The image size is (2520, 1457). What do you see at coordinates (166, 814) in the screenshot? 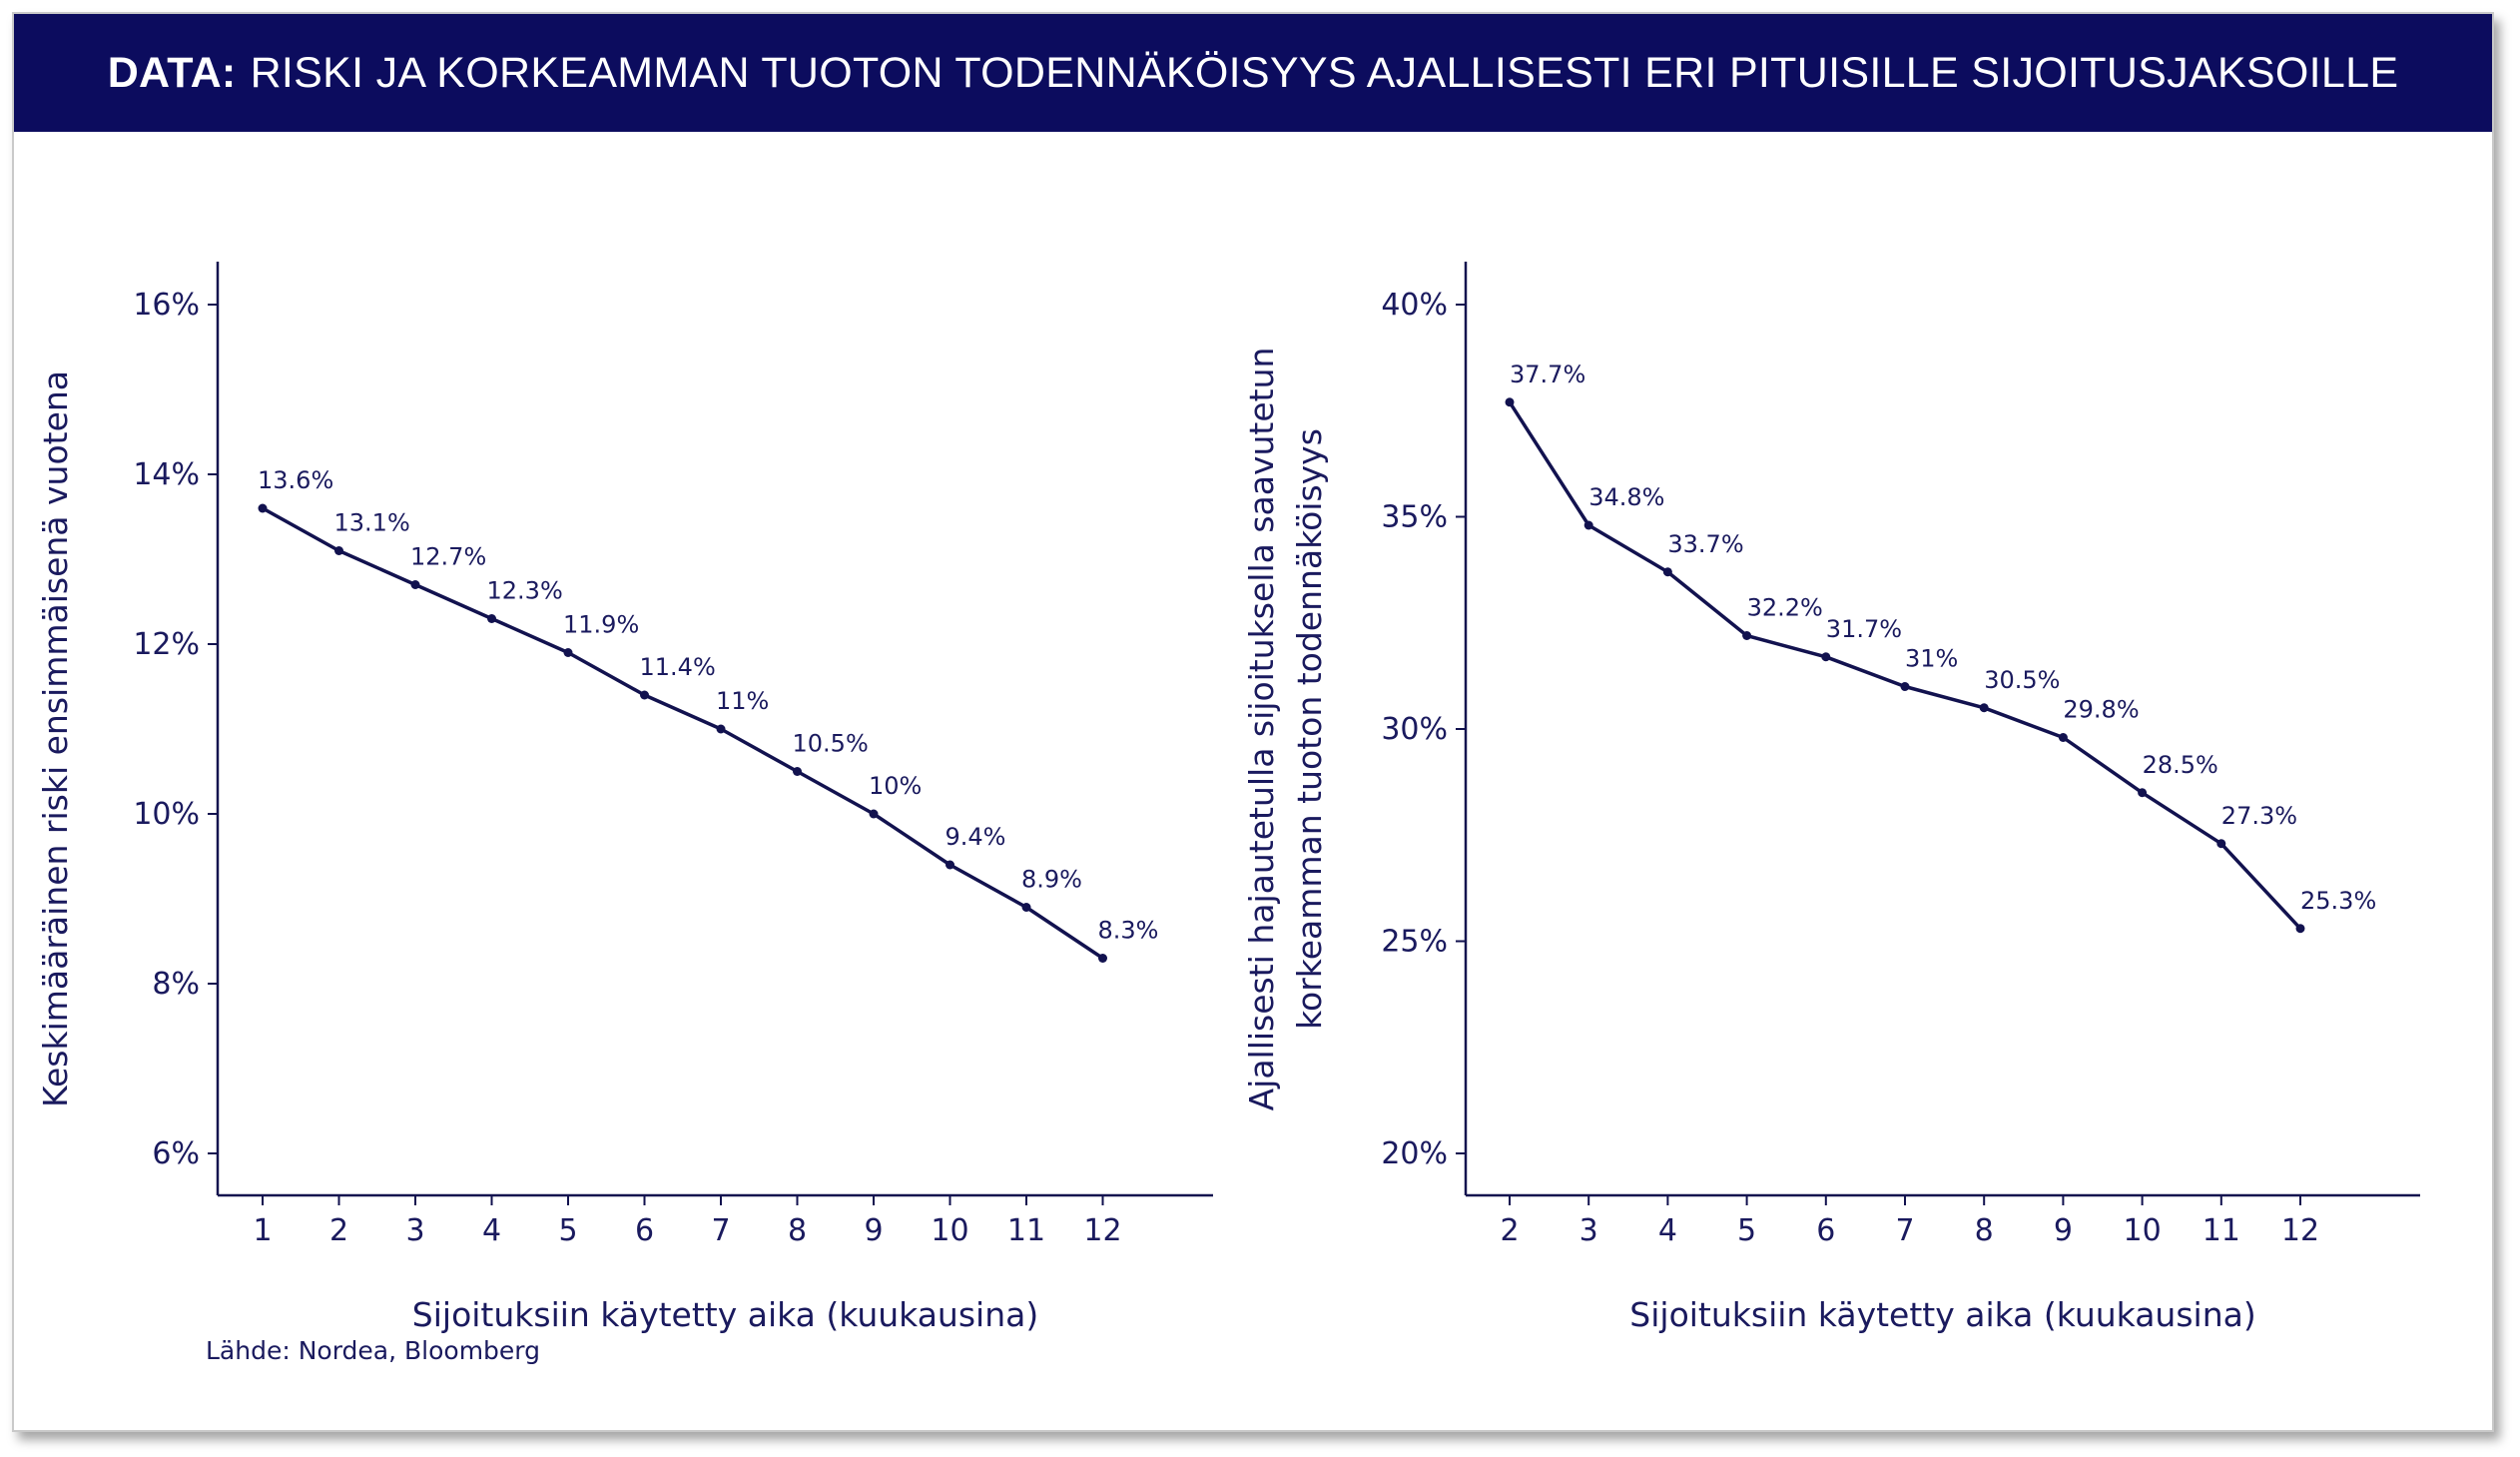
I see `chart1-y-tick-label: 10%` at bounding box center [166, 814].